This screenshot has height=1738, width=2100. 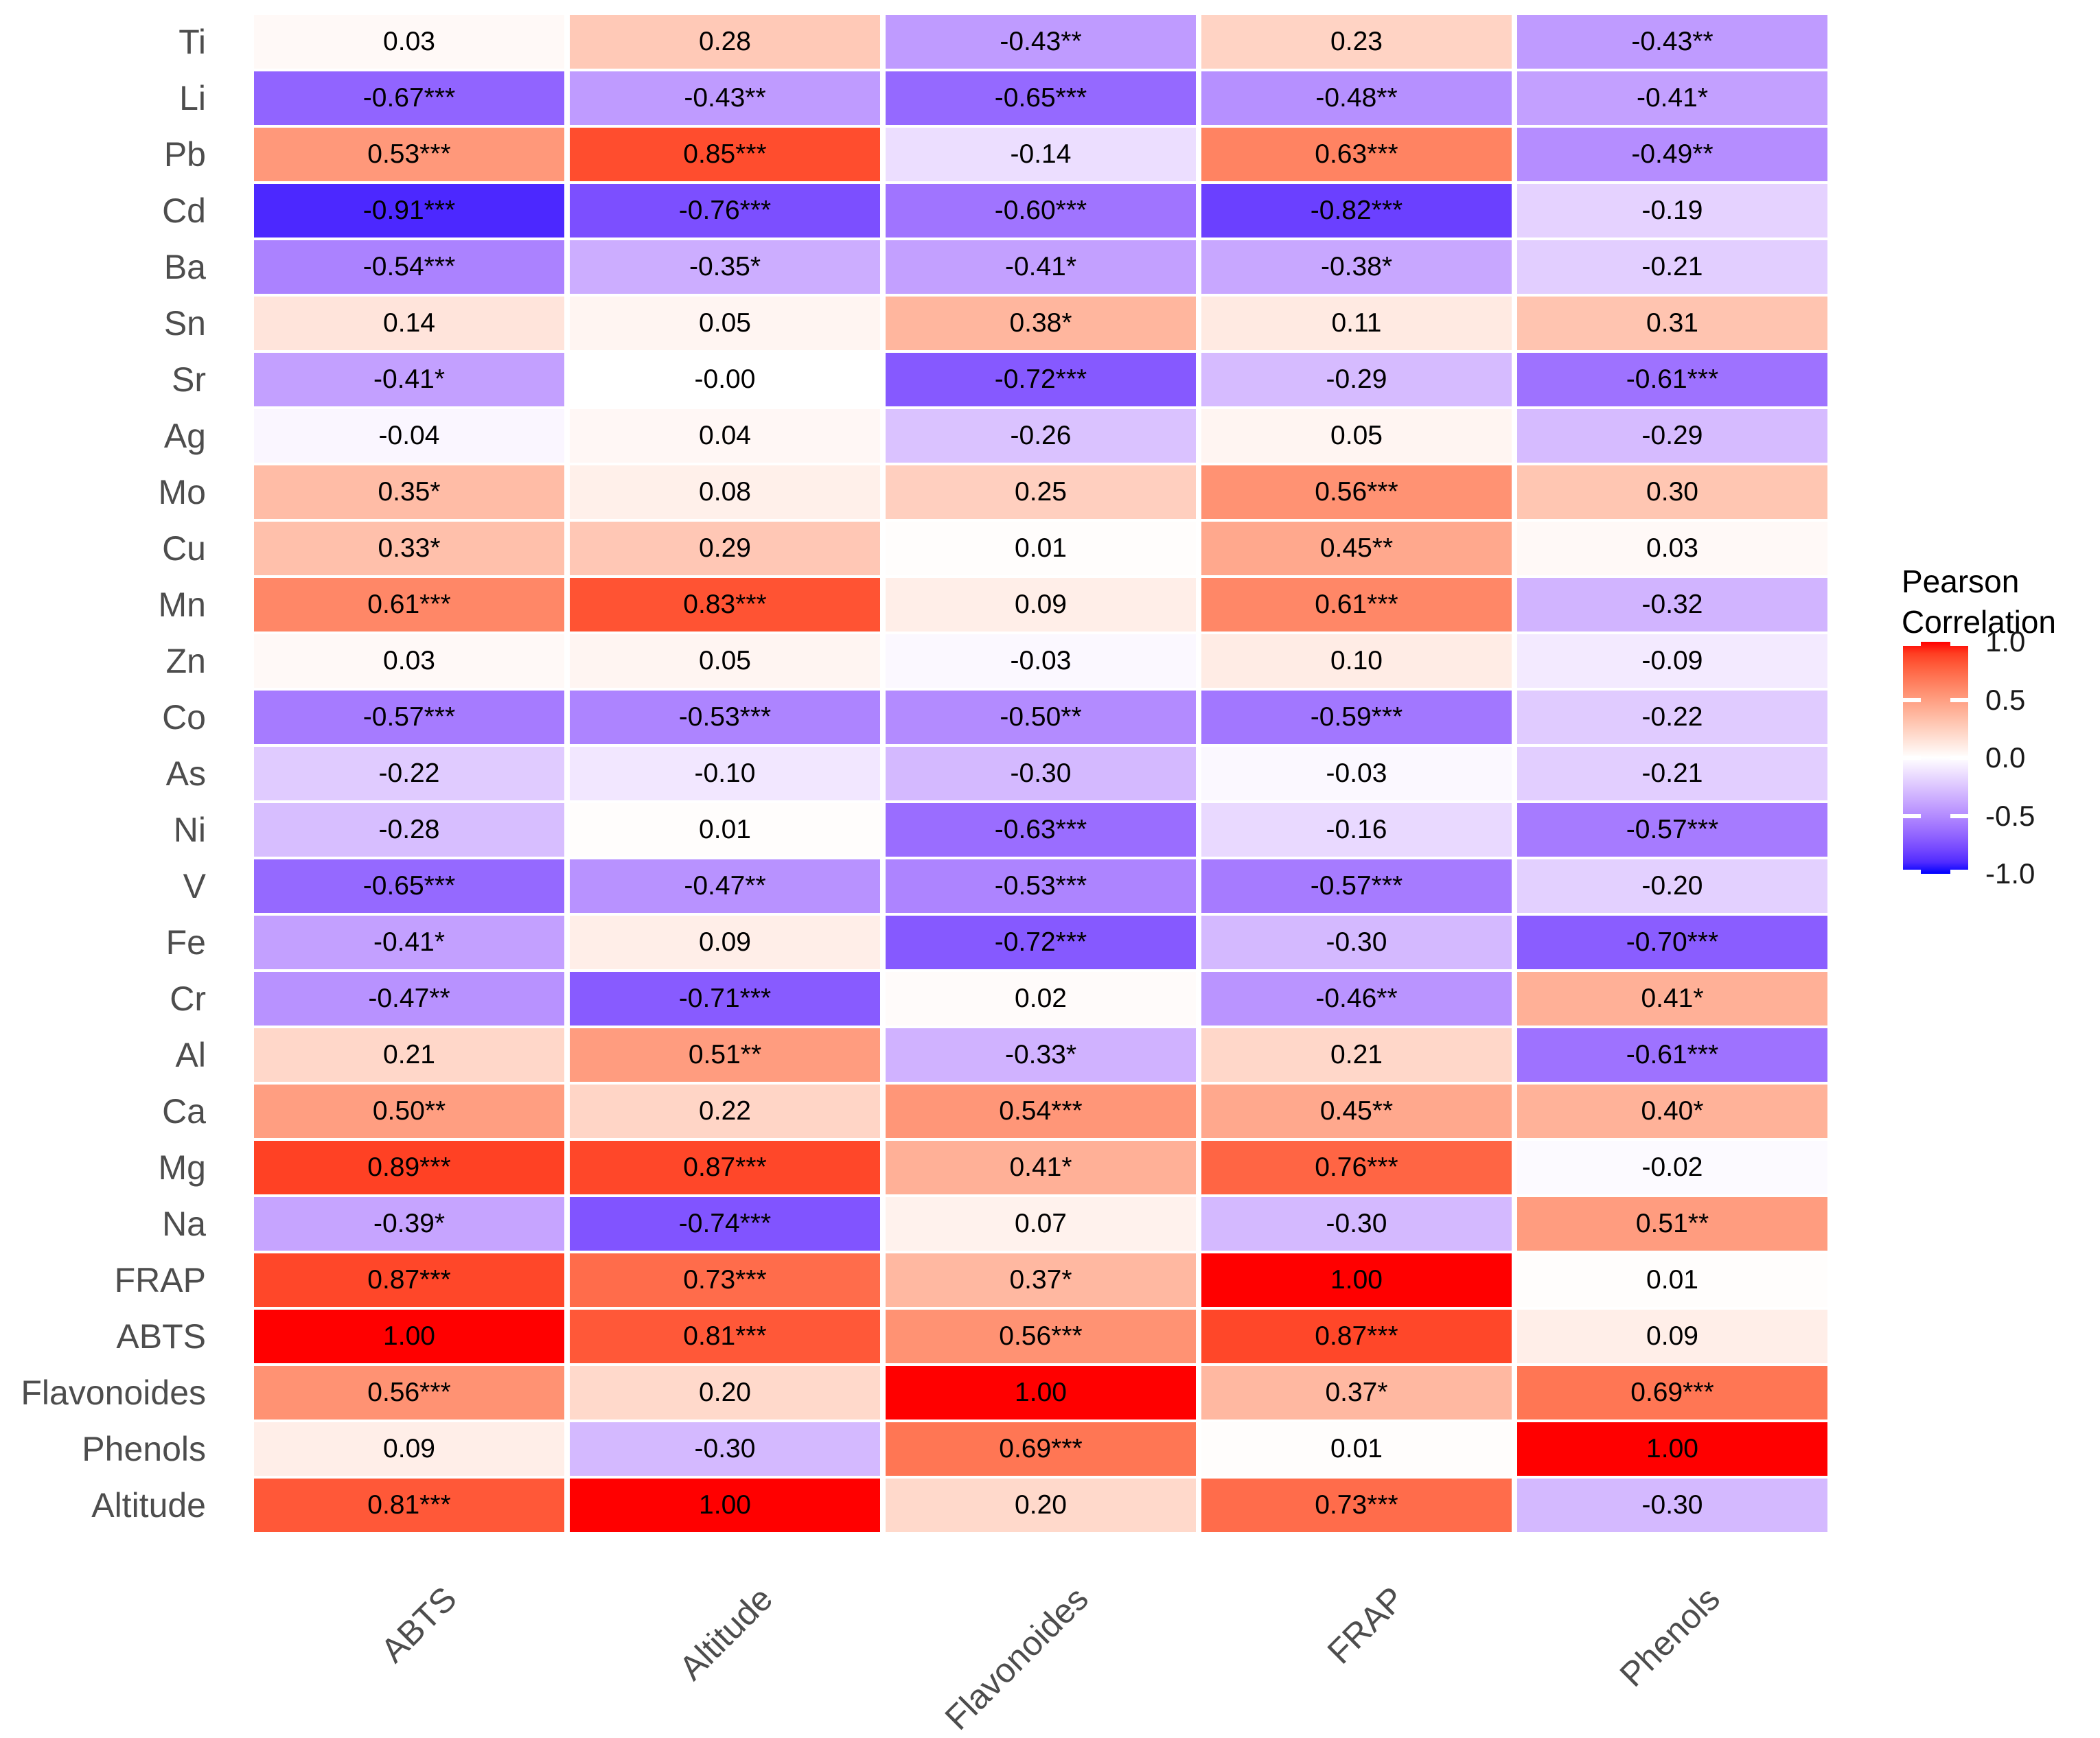 I want to click on cell-value: 0.37*, so click(x=1041, y=1280).